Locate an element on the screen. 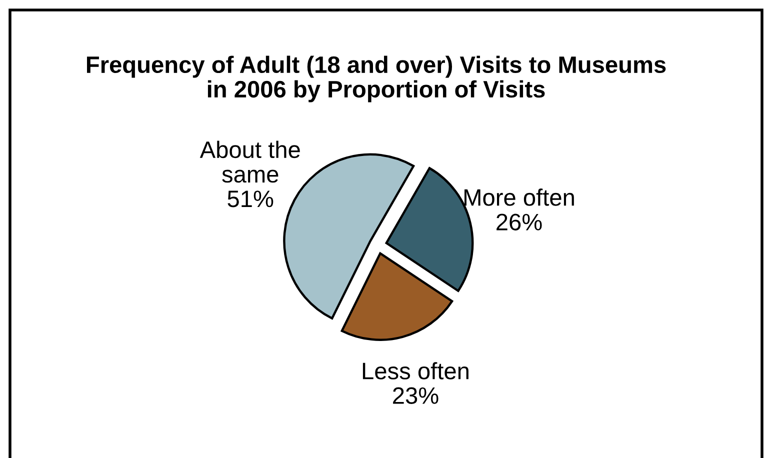 This screenshot has height=458, width=765. data-label: 26% is located at coordinates (519, 222).